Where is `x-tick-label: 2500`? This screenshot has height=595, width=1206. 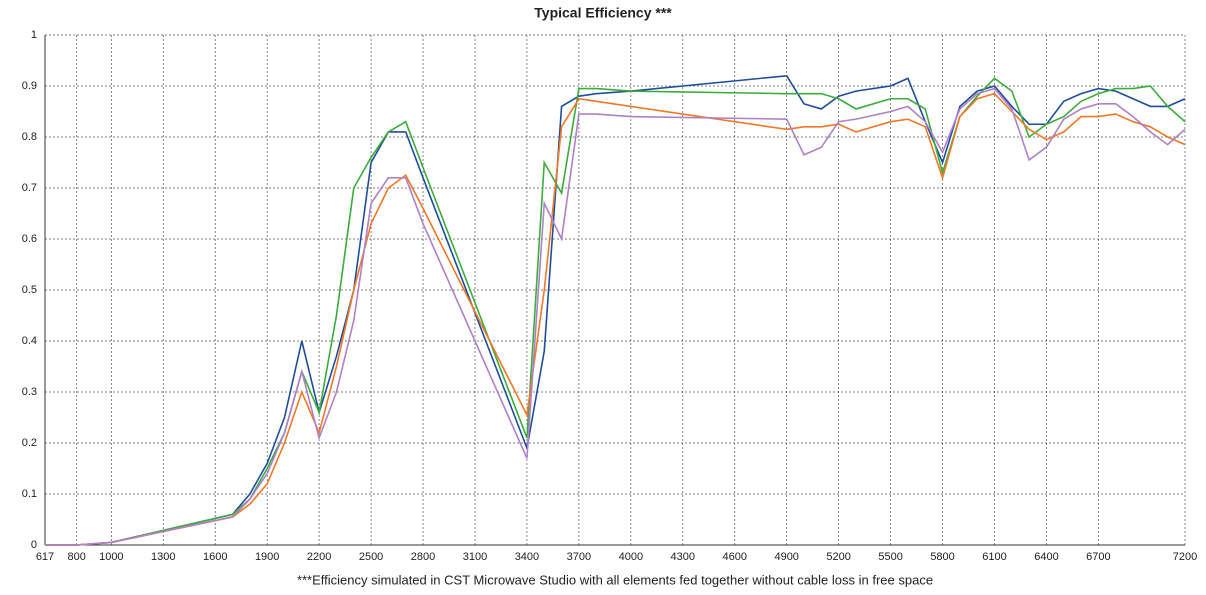
x-tick-label: 2500 is located at coordinates (371, 557).